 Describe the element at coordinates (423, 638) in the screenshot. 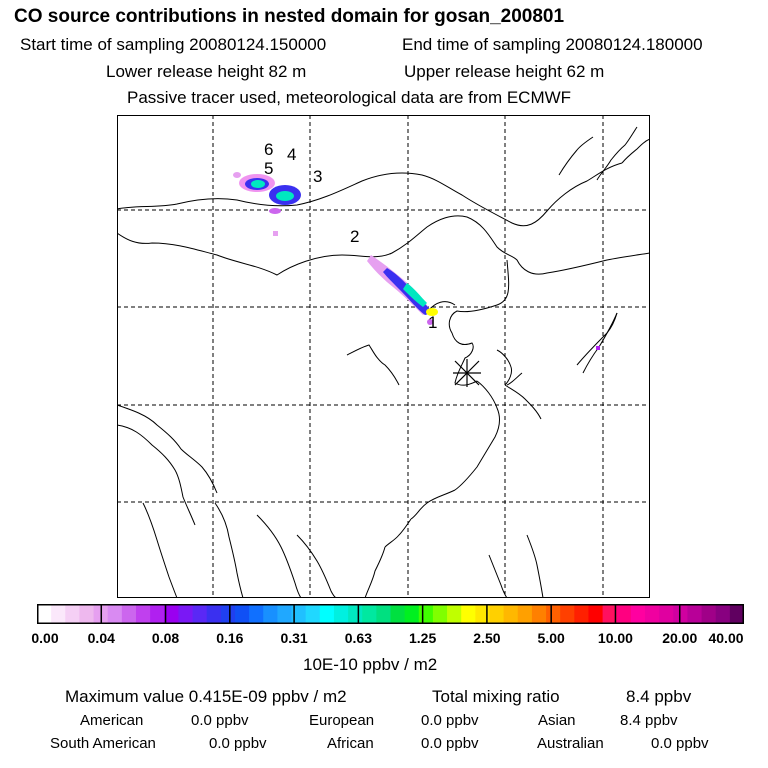

I see `colorbar-tick-label: 1.25` at that location.